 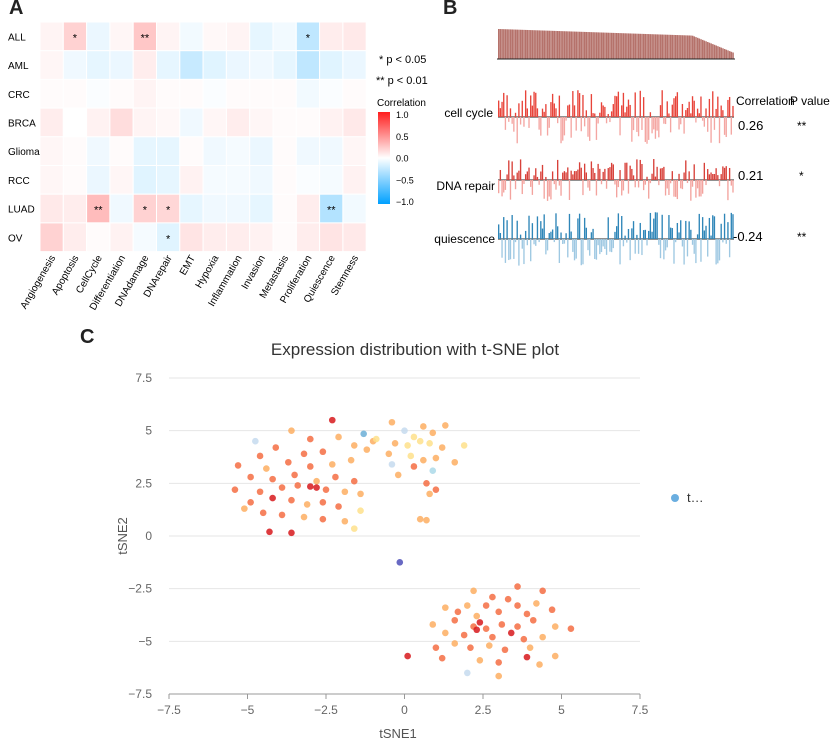 I want to click on colorbar-ticks: 1.0 0.5 0.0 −0.5 −1.0, so click(x=405, y=158).